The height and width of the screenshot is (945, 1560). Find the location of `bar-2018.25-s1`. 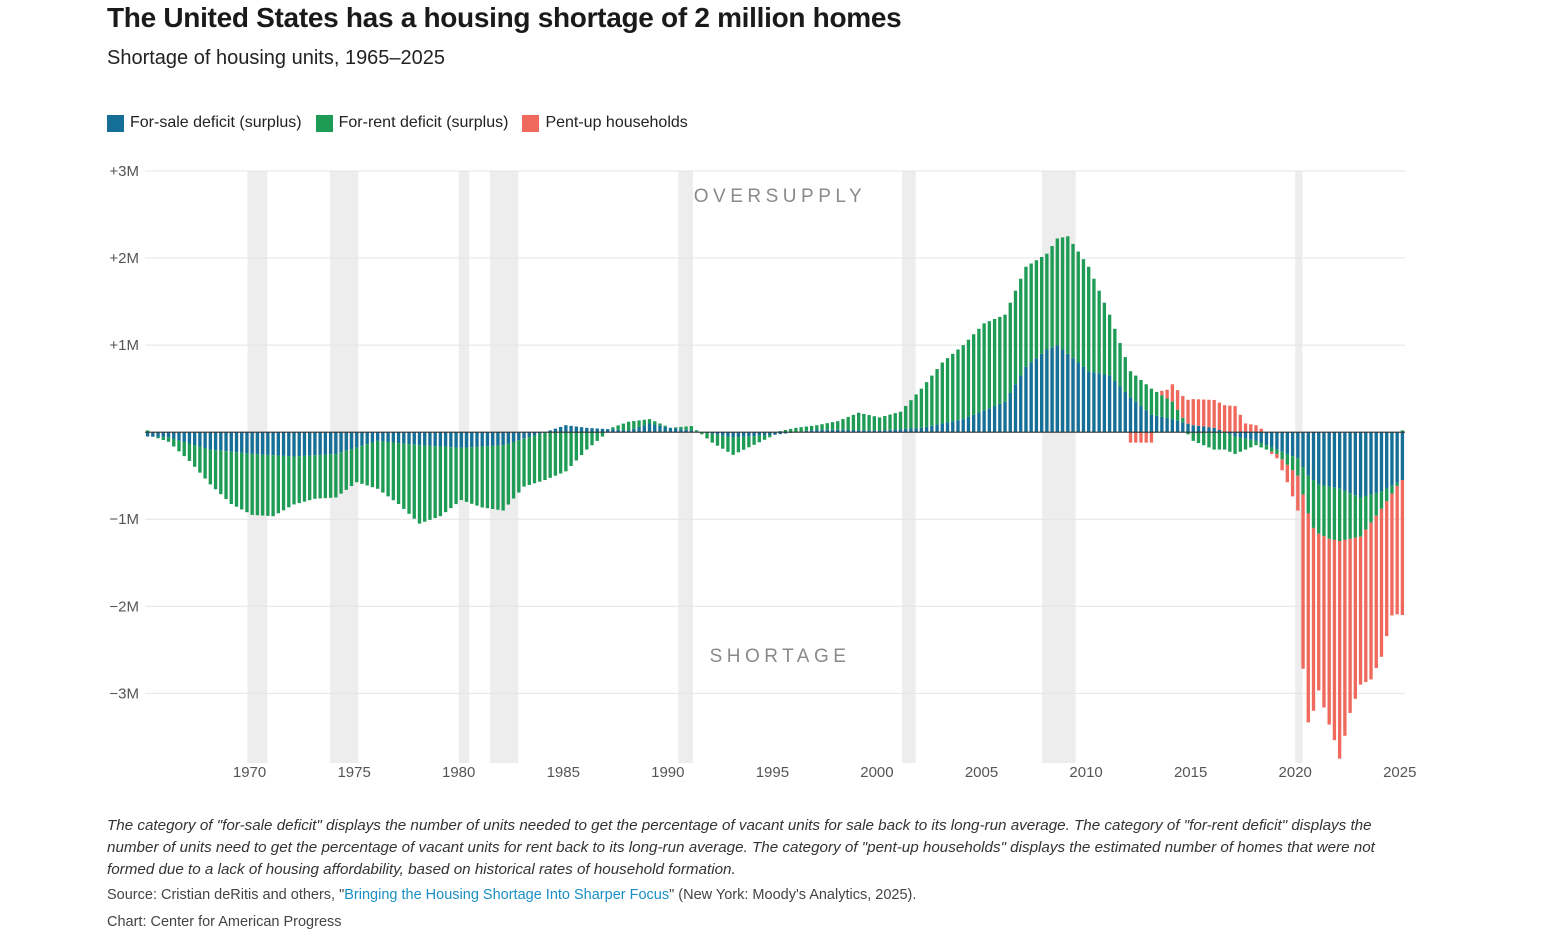

bar-2018.25-s1 is located at coordinates (1261, 445).